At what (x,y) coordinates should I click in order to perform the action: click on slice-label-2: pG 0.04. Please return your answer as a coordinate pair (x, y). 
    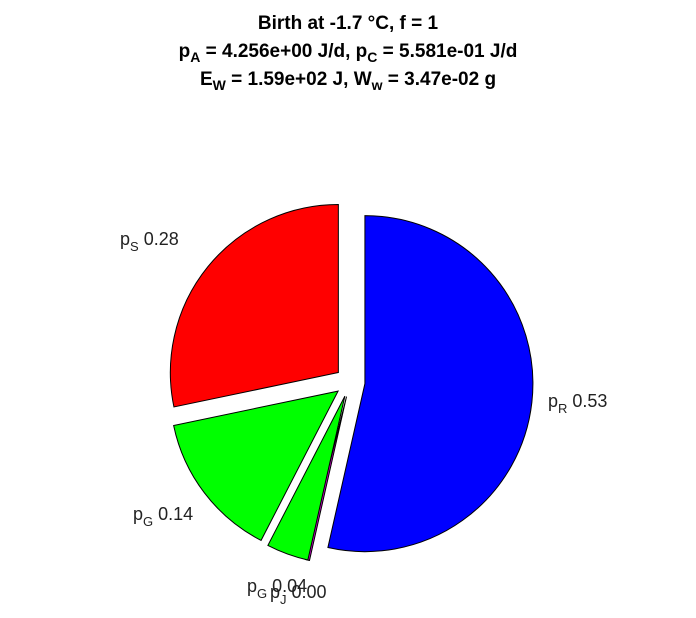
    Looking at the image, I should click on (277, 588).